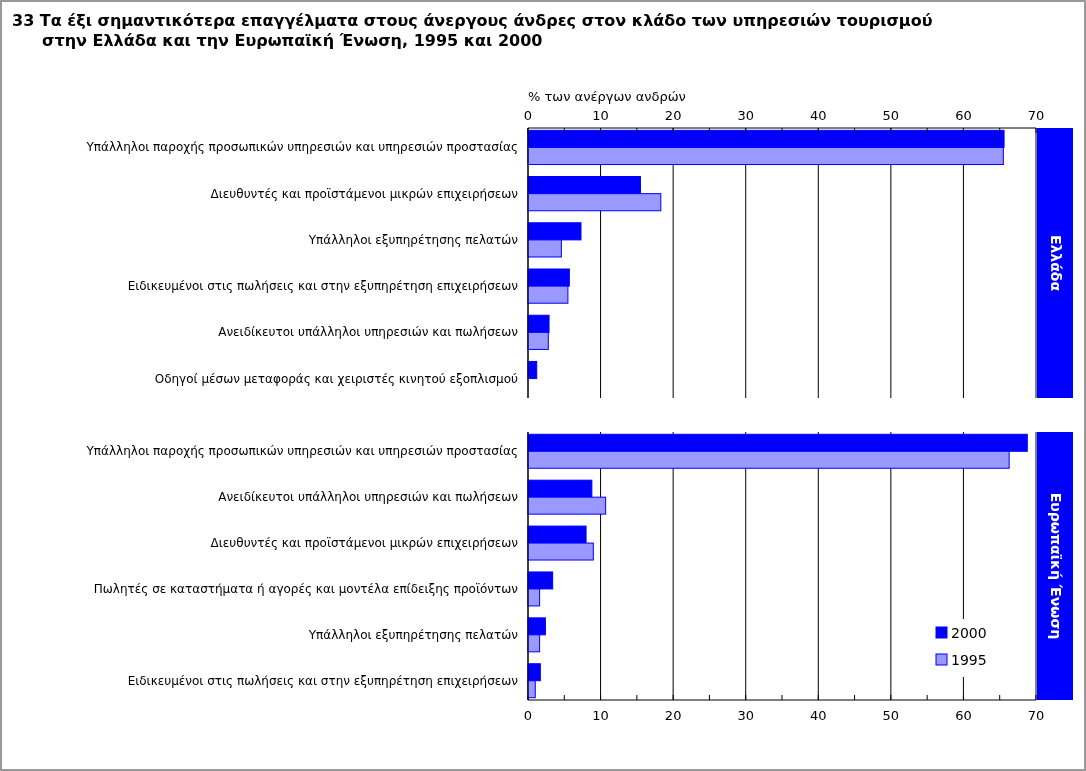  I want to click on legend-label: 2000, so click(969, 633).